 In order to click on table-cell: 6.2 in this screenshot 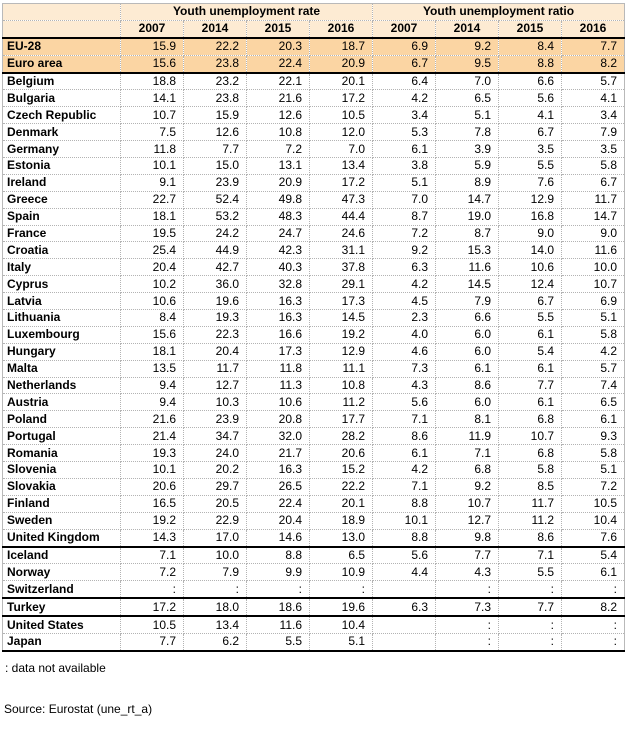, I will do `click(215, 642)`.